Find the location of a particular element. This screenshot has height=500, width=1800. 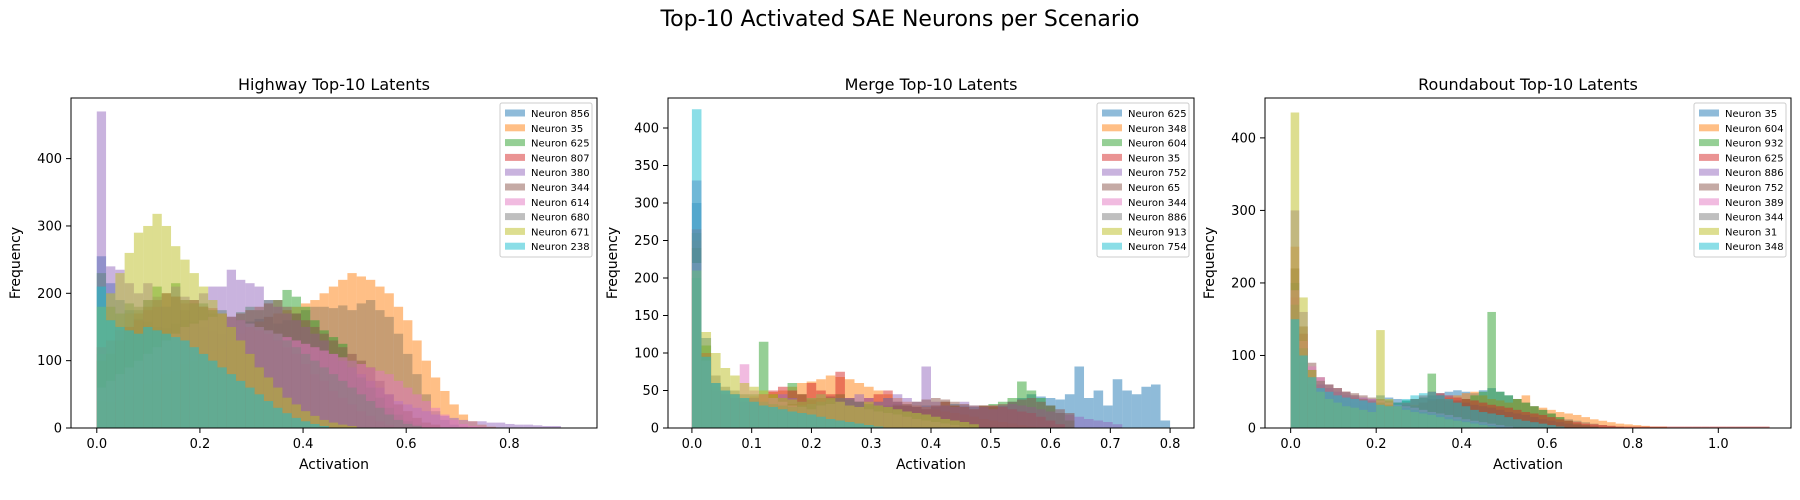

y-tick-label: 100 is located at coordinates (646, 354).